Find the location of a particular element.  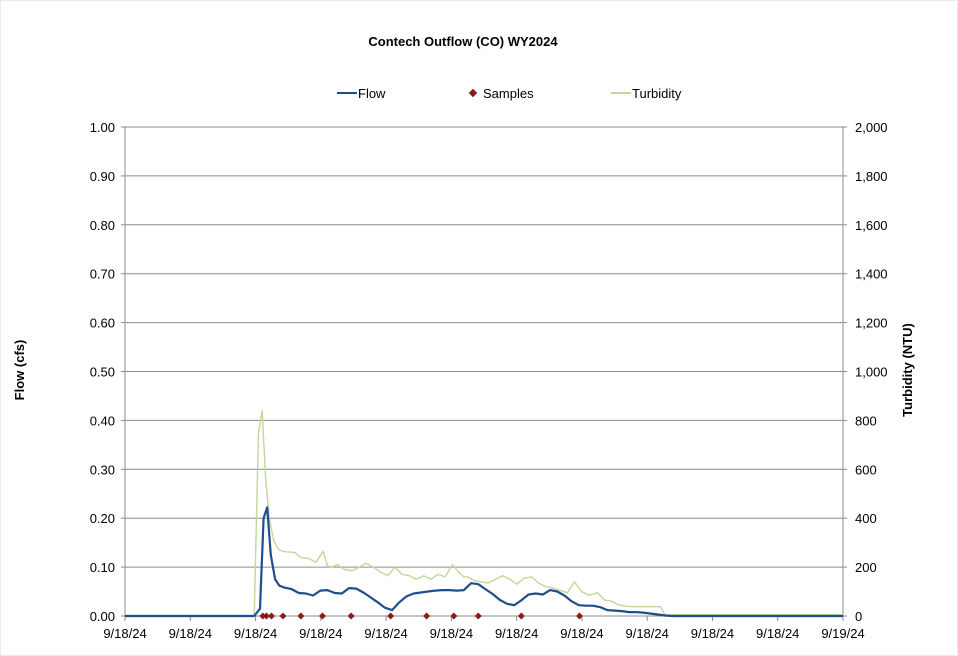

y-left-tick-label: 0.10 is located at coordinates (102, 567).